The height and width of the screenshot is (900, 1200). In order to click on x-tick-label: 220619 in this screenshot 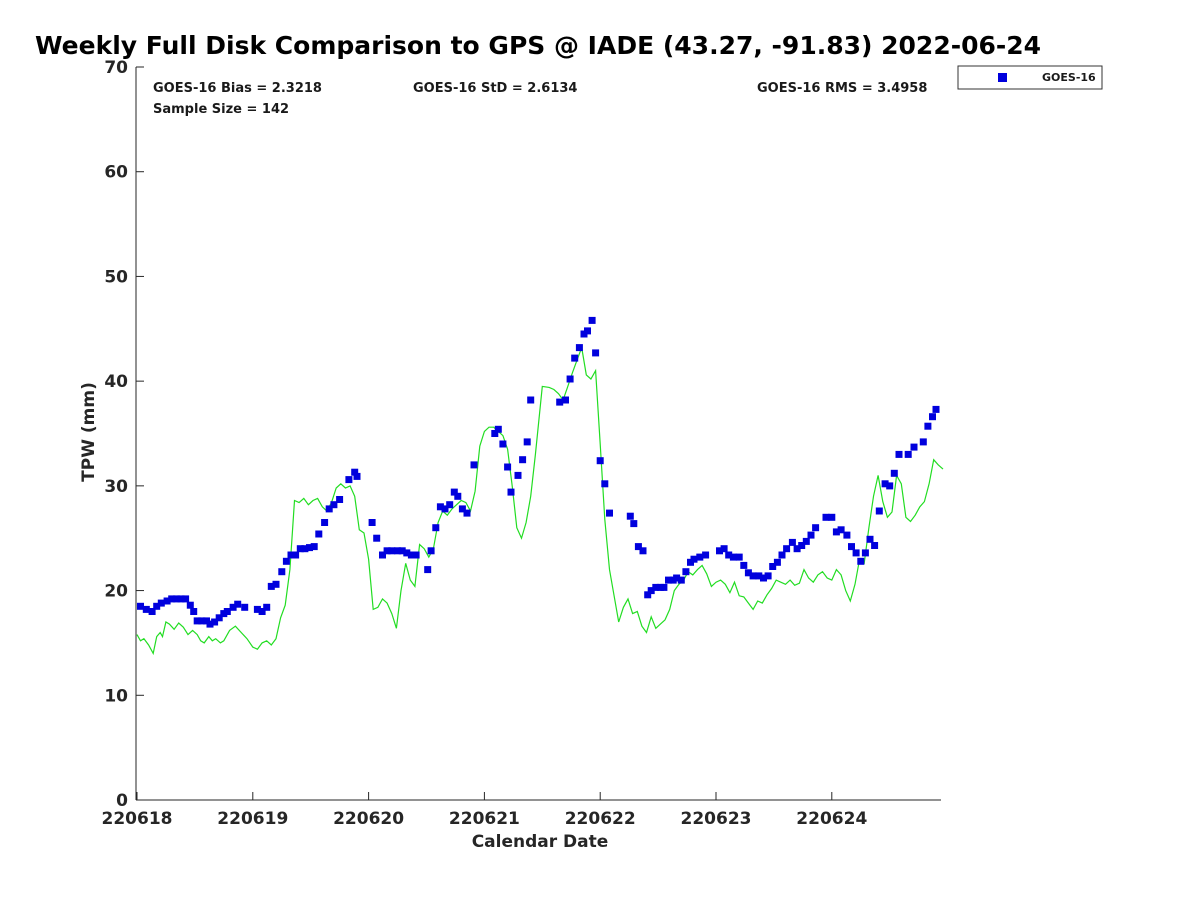, I will do `click(252, 819)`.